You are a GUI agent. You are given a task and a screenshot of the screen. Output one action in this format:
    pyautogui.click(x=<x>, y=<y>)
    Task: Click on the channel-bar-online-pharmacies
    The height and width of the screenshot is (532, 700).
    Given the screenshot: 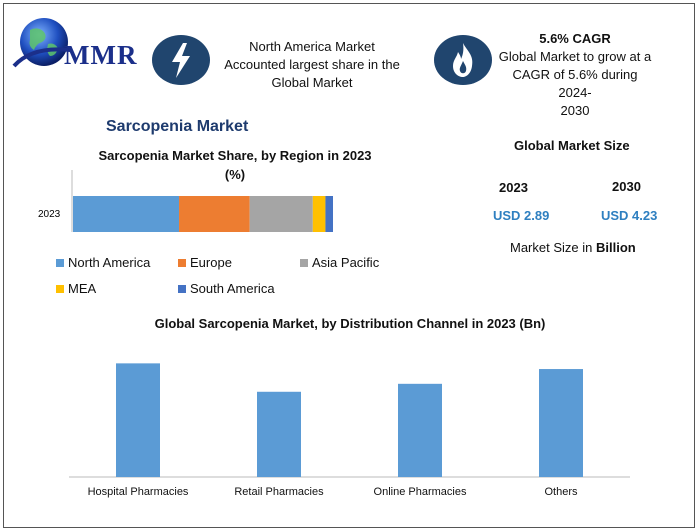 What is the action you would take?
    pyautogui.click(x=420, y=430)
    